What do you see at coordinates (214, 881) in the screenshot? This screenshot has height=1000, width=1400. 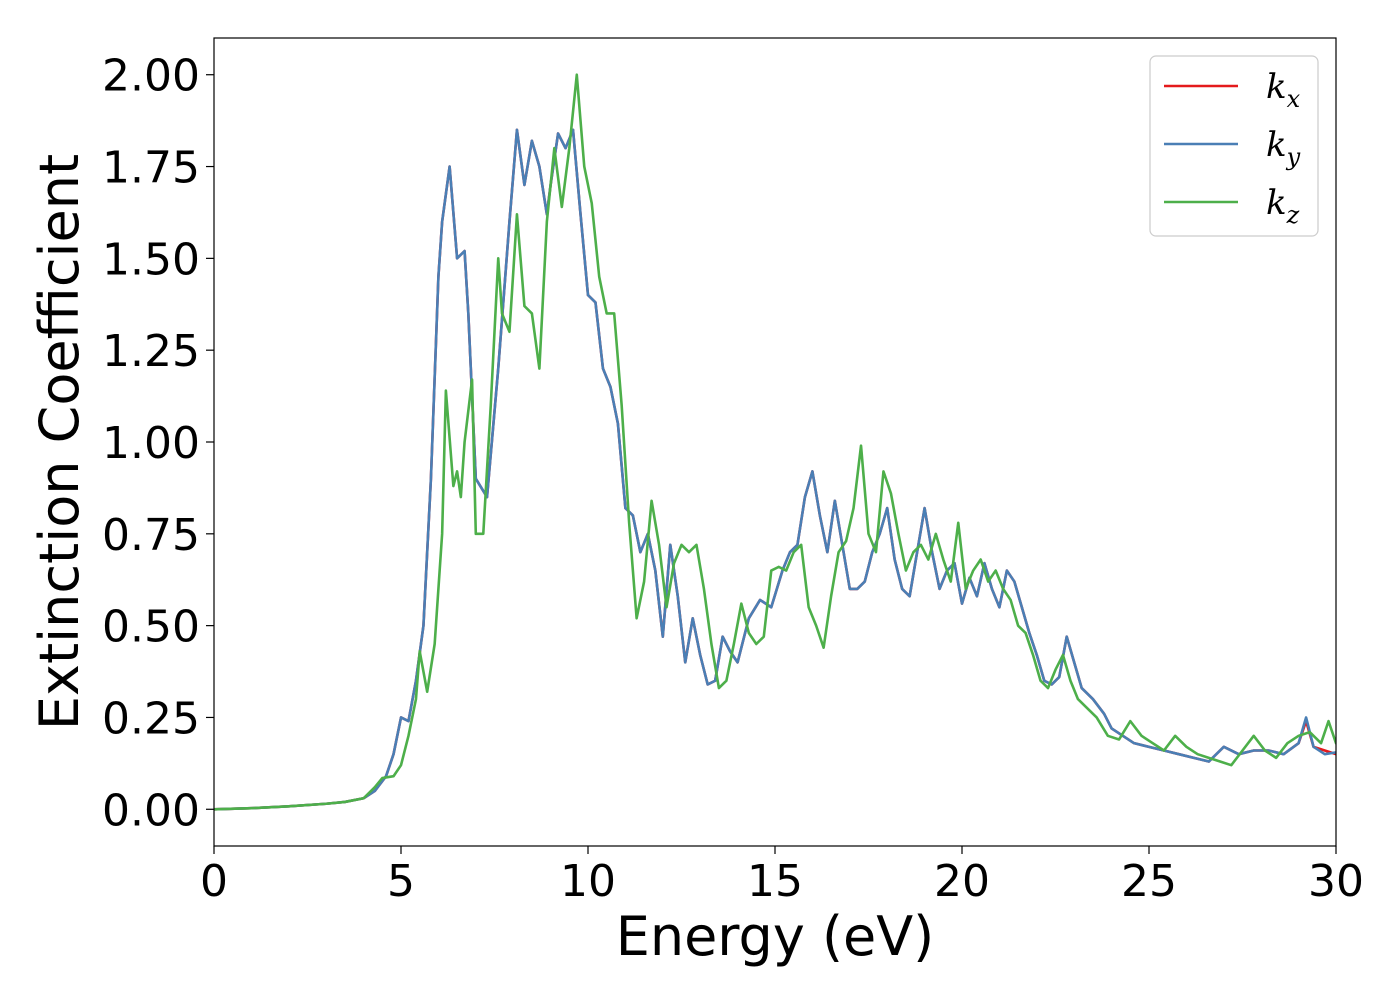 I see `x-tick-label: 0` at bounding box center [214, 881].